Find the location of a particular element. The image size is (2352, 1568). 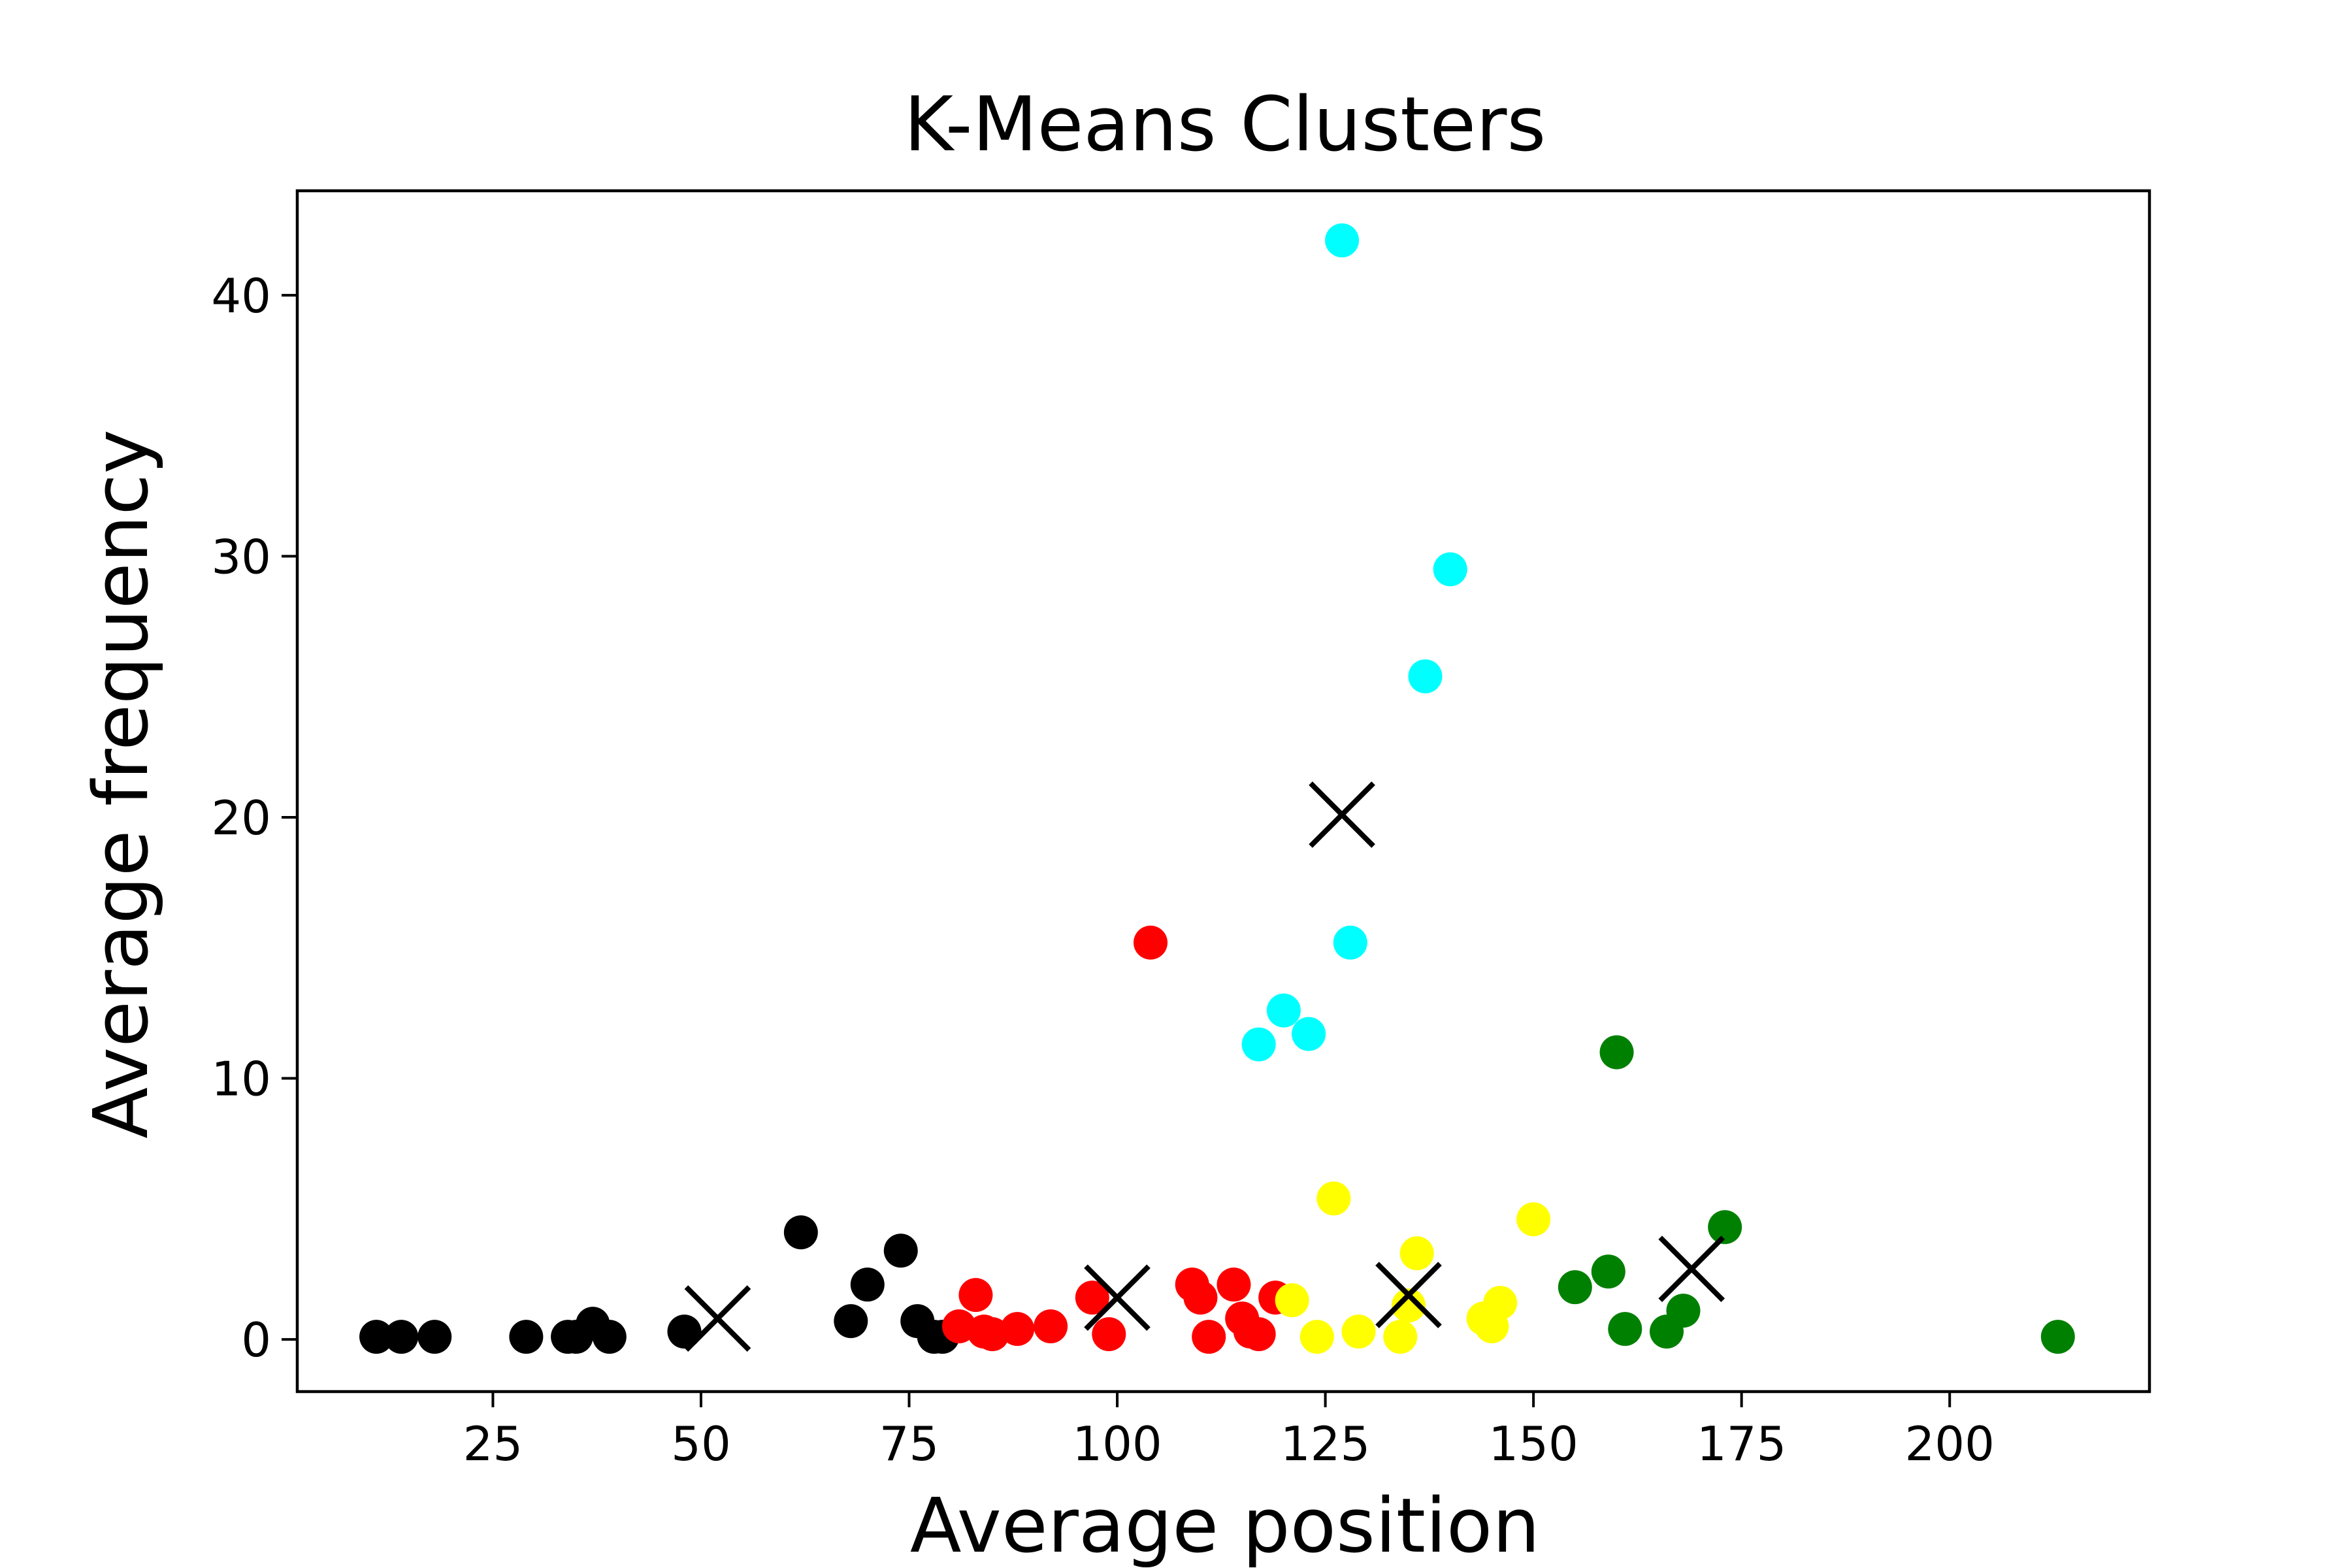

x-tick-label: 150 is located at coordinates (1533, 1443).